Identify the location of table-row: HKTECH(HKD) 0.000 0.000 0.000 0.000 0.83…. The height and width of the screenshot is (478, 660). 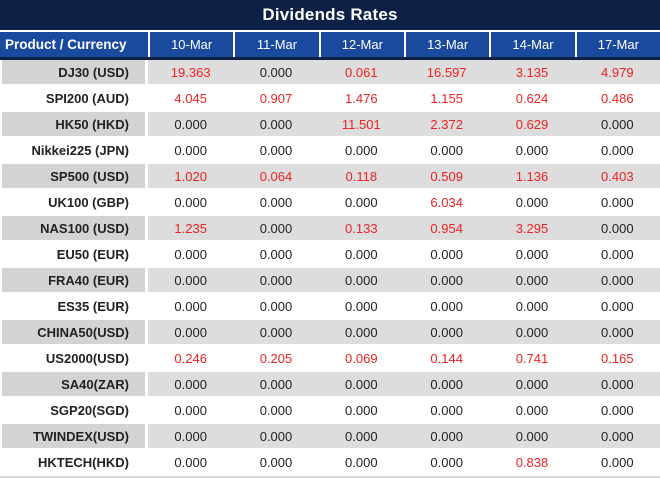
(330, 463).